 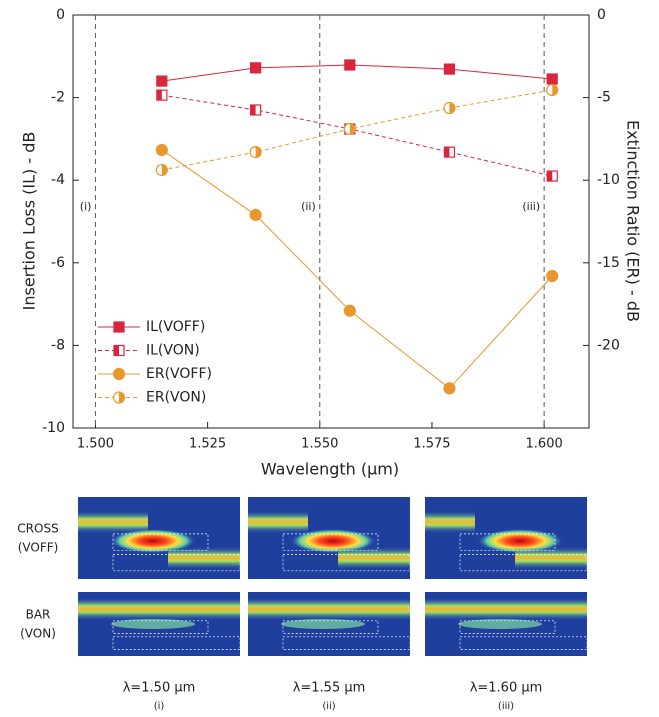 What do you see at coordinates (330, 469) in the screenshot?
I see `x-axis-label: Wavelength (μm)` at bounding box center [330, 469].